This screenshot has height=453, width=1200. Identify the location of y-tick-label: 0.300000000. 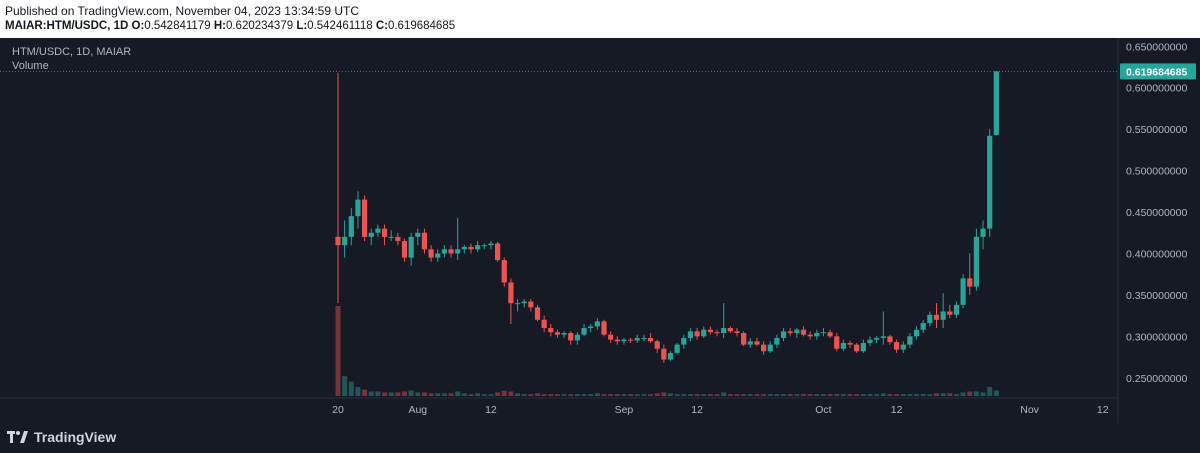
(1156, 337).